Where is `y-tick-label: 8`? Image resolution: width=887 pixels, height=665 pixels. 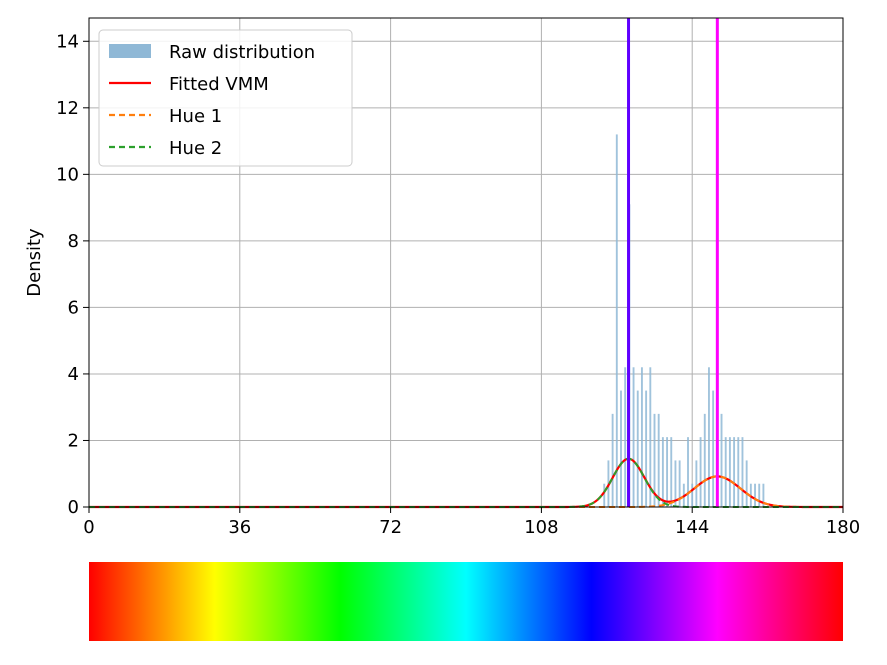 y-tick-label: 8 is located at coordinates (73, 241).